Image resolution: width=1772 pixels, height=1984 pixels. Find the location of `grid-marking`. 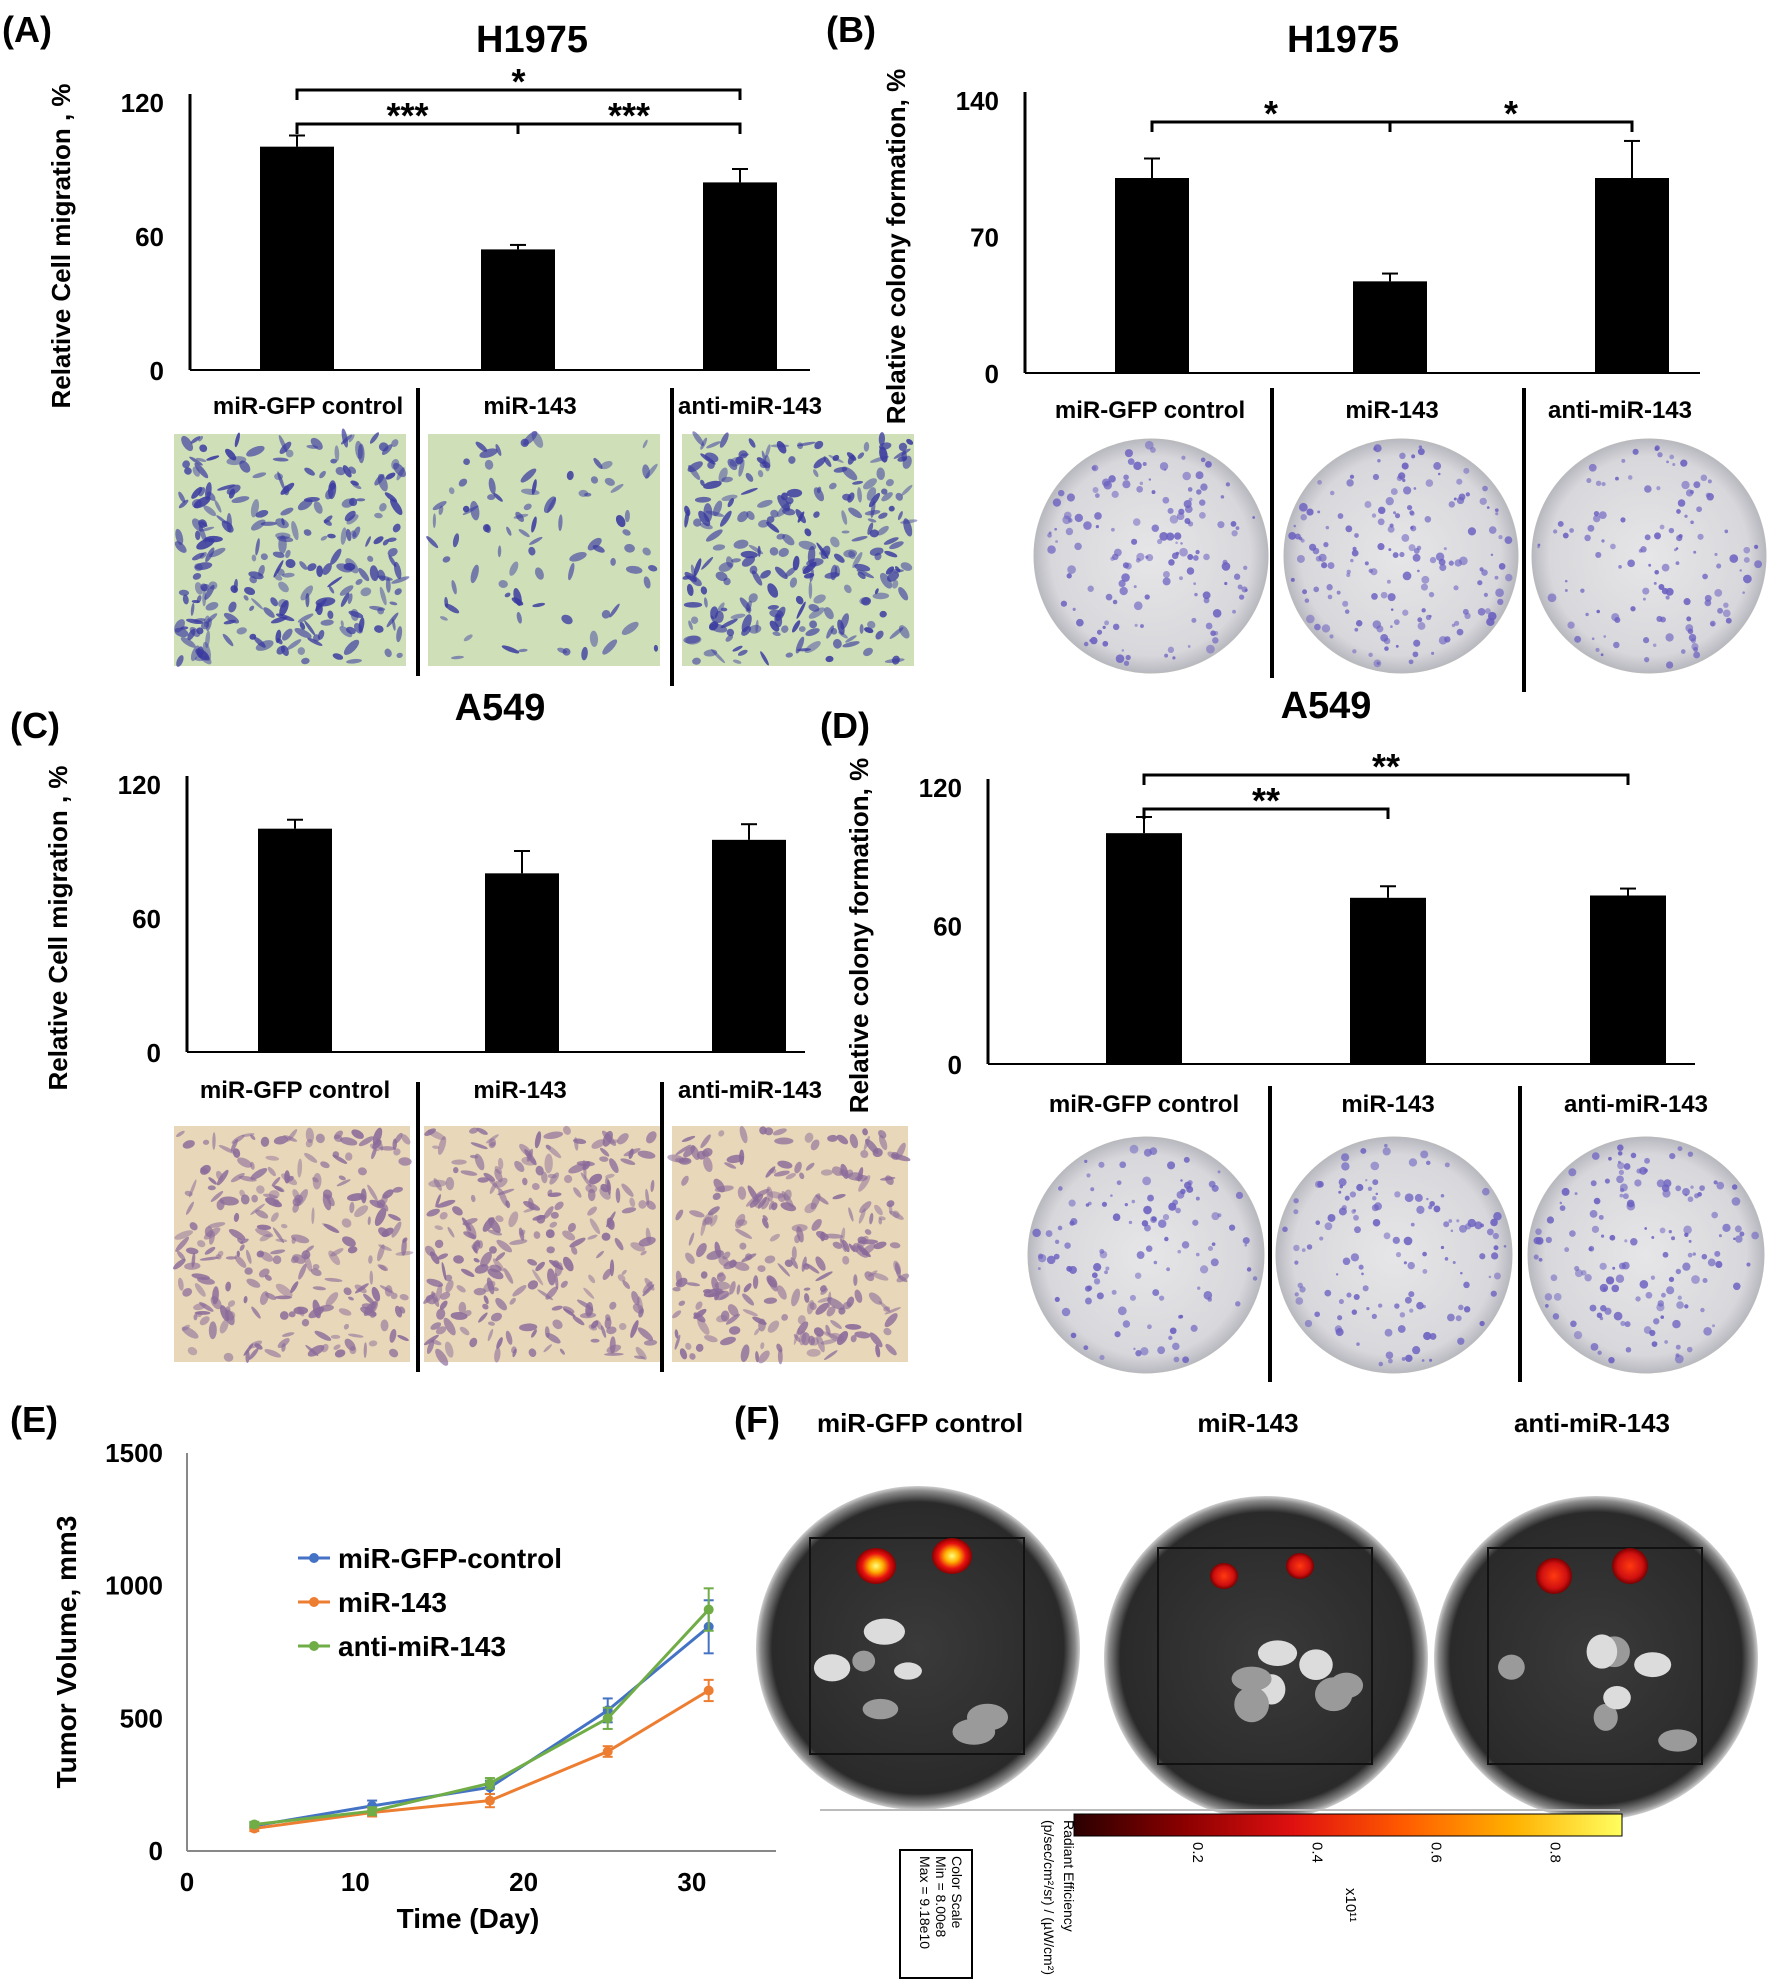

grid-marking is located at coordinates (917, 1646).